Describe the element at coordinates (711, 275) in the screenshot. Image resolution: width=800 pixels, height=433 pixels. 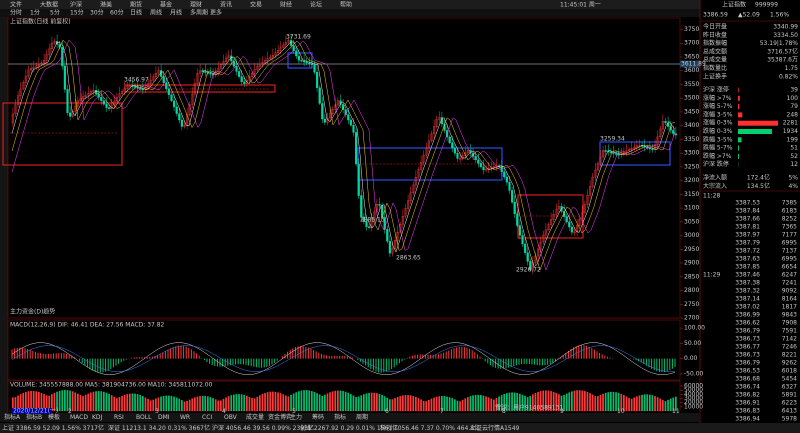
I see `tick-time: 11:29` at that location.